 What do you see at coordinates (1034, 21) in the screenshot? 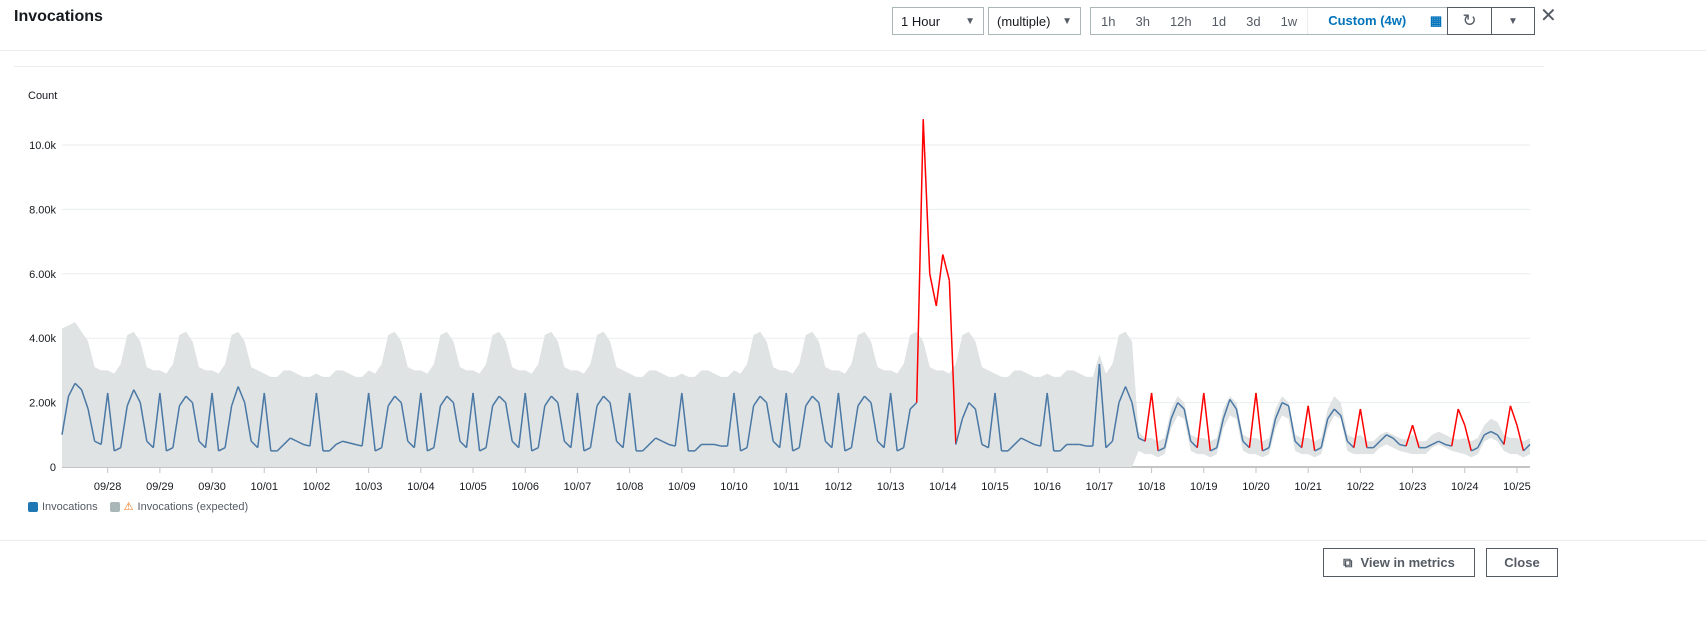
I see `statistic-select: (multiple) ▼` at bounding box center [1034, 21].